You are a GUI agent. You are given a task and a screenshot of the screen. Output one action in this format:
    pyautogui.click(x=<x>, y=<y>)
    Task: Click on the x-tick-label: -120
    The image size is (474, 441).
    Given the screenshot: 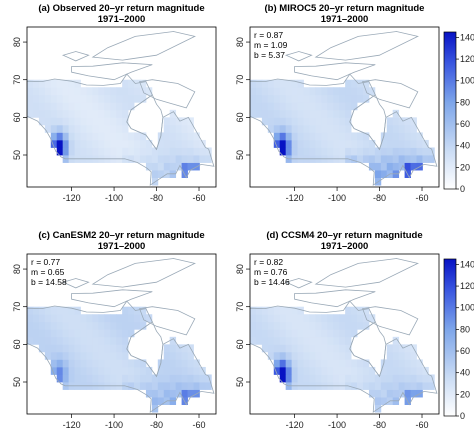 What is the action you would take?
    pyautogui.click(x=295, y=425)
    